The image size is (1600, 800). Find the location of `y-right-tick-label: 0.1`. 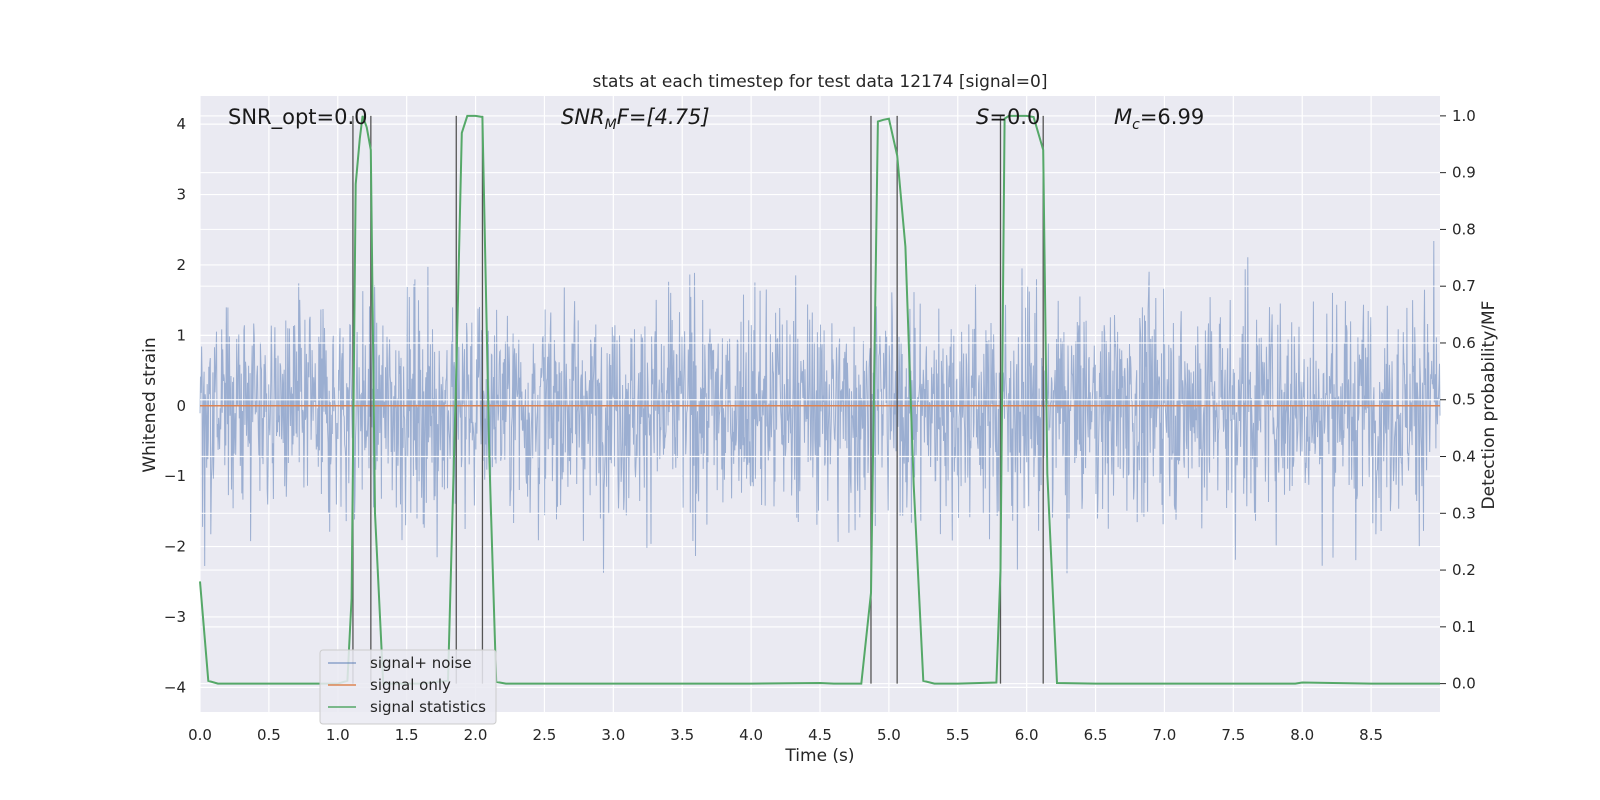

y-right-tick-label: 0.1 is located at coordinates (1464, 627).